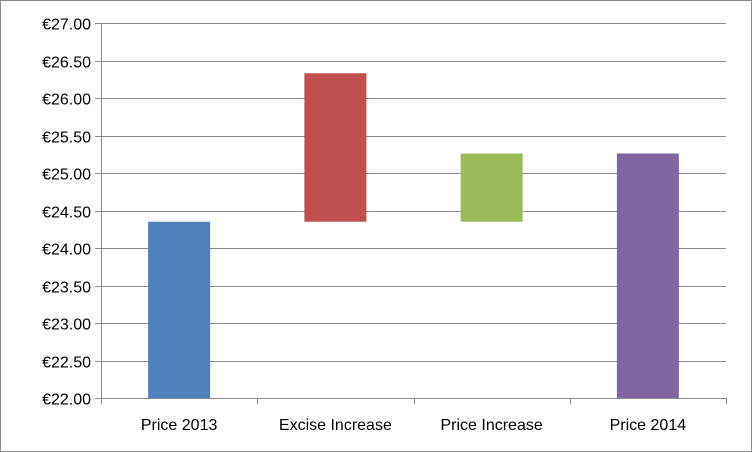 The height and width of the screenshot is (452, 752). What do you see at coordinates (66, 25) in the screenshot?
I see `y-tick-label: €27.00` at bounding box center [66, 25].